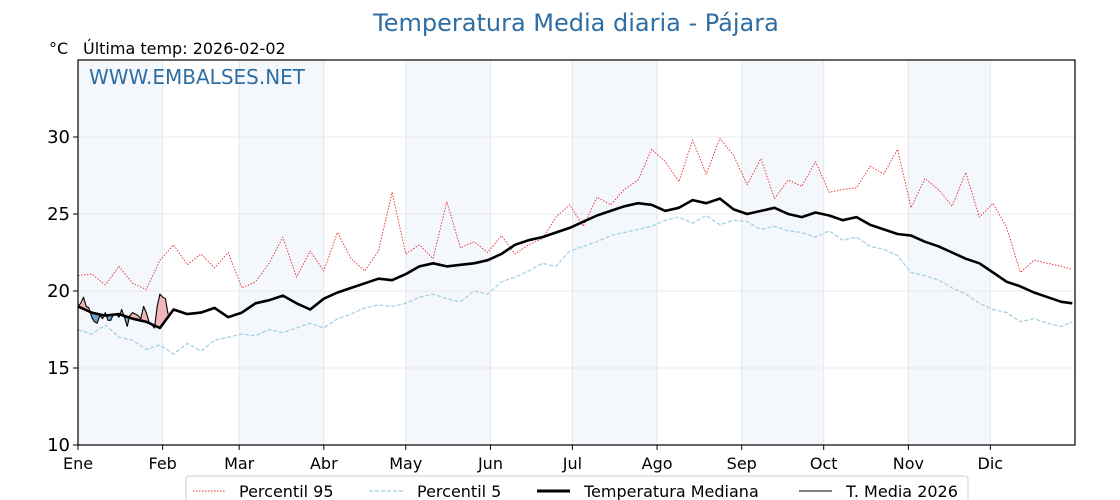 This screenshot has width=1120, height=500. What do you see at coordinates (908, 463) in the screenshot?
I see `x-tick-label-nov: Nov` at bounding box center [908, 463].